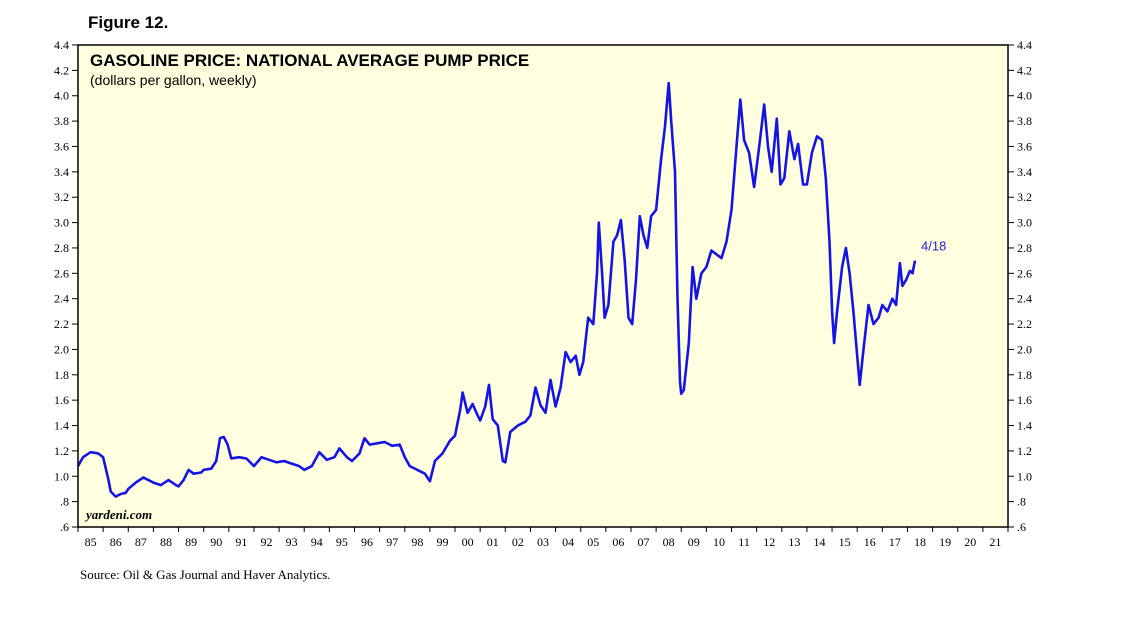 Image resolution: width=1138 pixels, height=621 pixels. Describe the element at coordinates (568, 542) in the screenshot. I see `x-tick-label: 04` at that location.